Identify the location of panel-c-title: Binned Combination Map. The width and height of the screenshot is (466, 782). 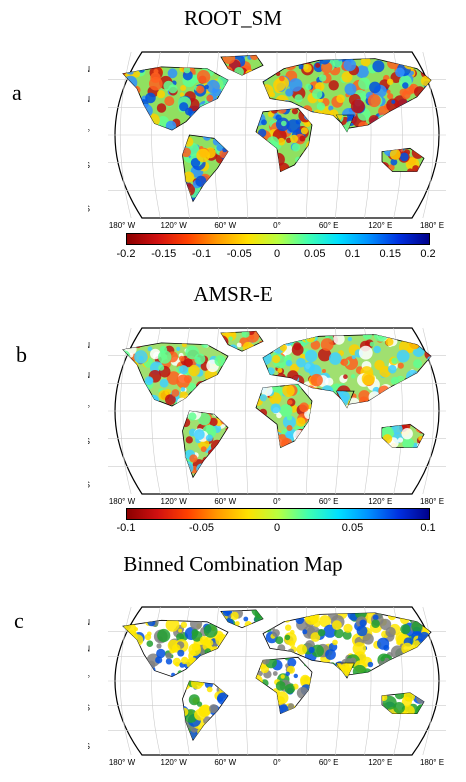
(233, 564).